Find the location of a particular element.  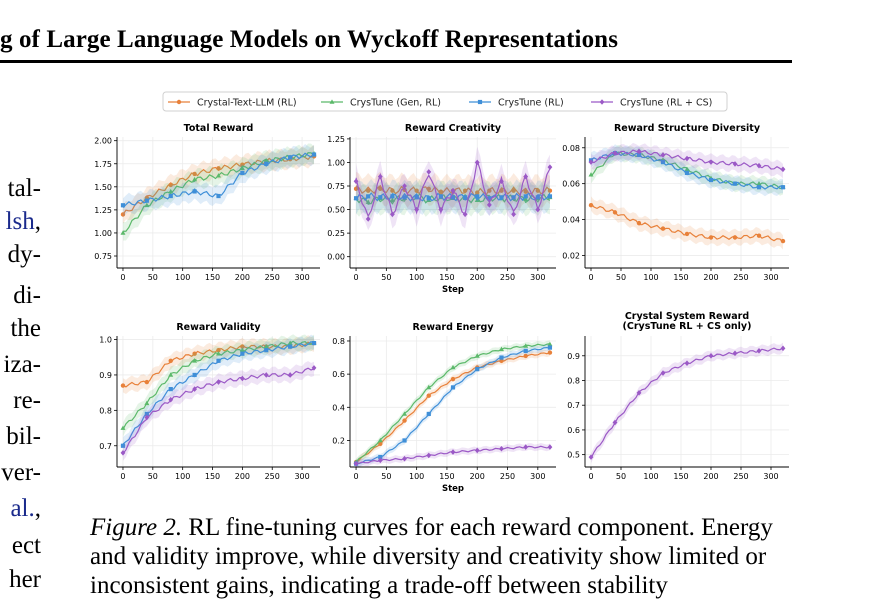

legend-label: Crystal-Text-LLM (RL) is located at coordinates (247, 103).